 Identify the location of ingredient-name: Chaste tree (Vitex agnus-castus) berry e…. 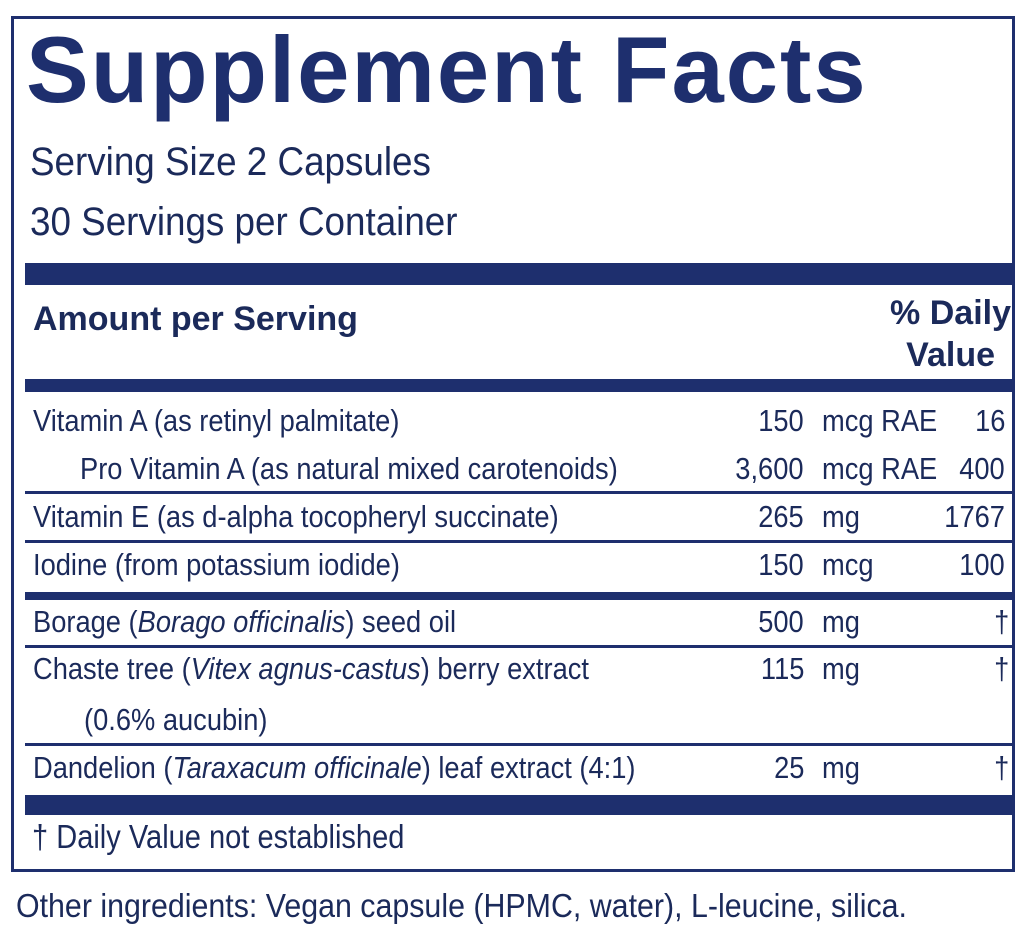
(311, 668).